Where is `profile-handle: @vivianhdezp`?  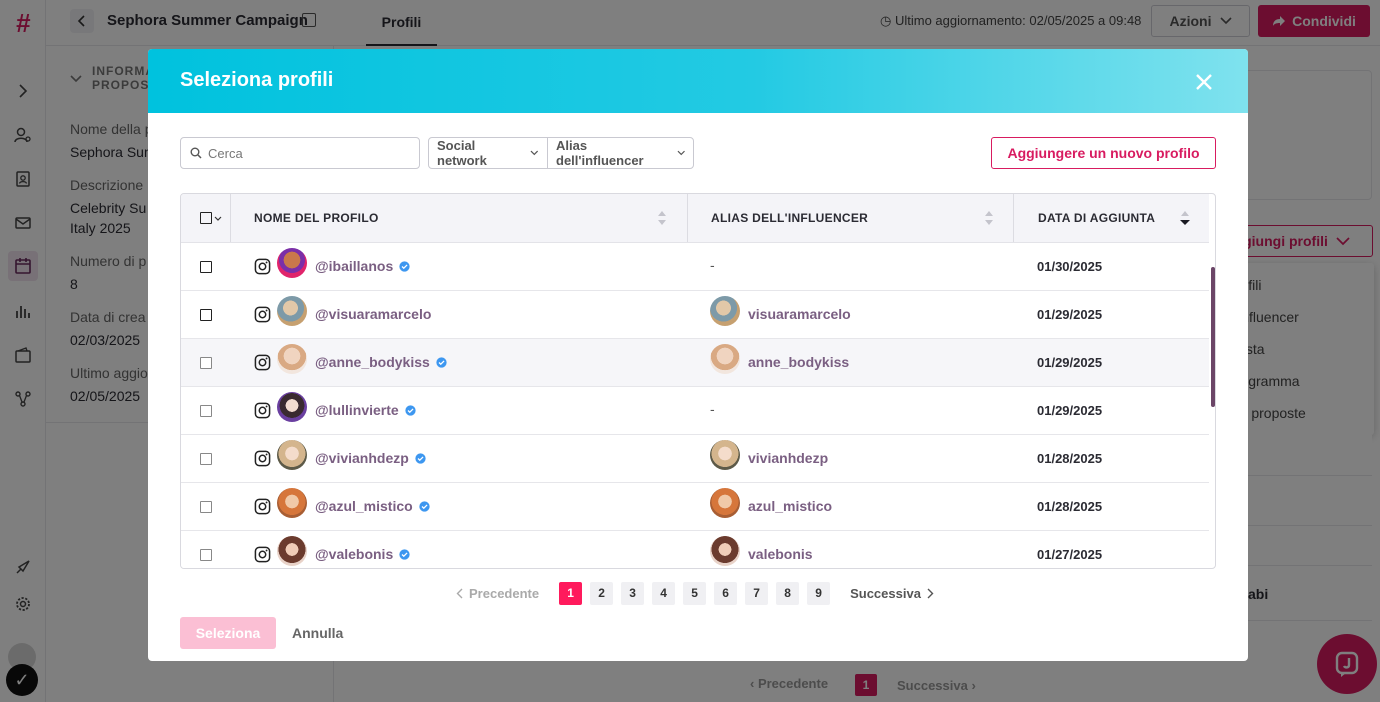
profile-handle: @vivianhdezp is located at coordinates (370, 458).